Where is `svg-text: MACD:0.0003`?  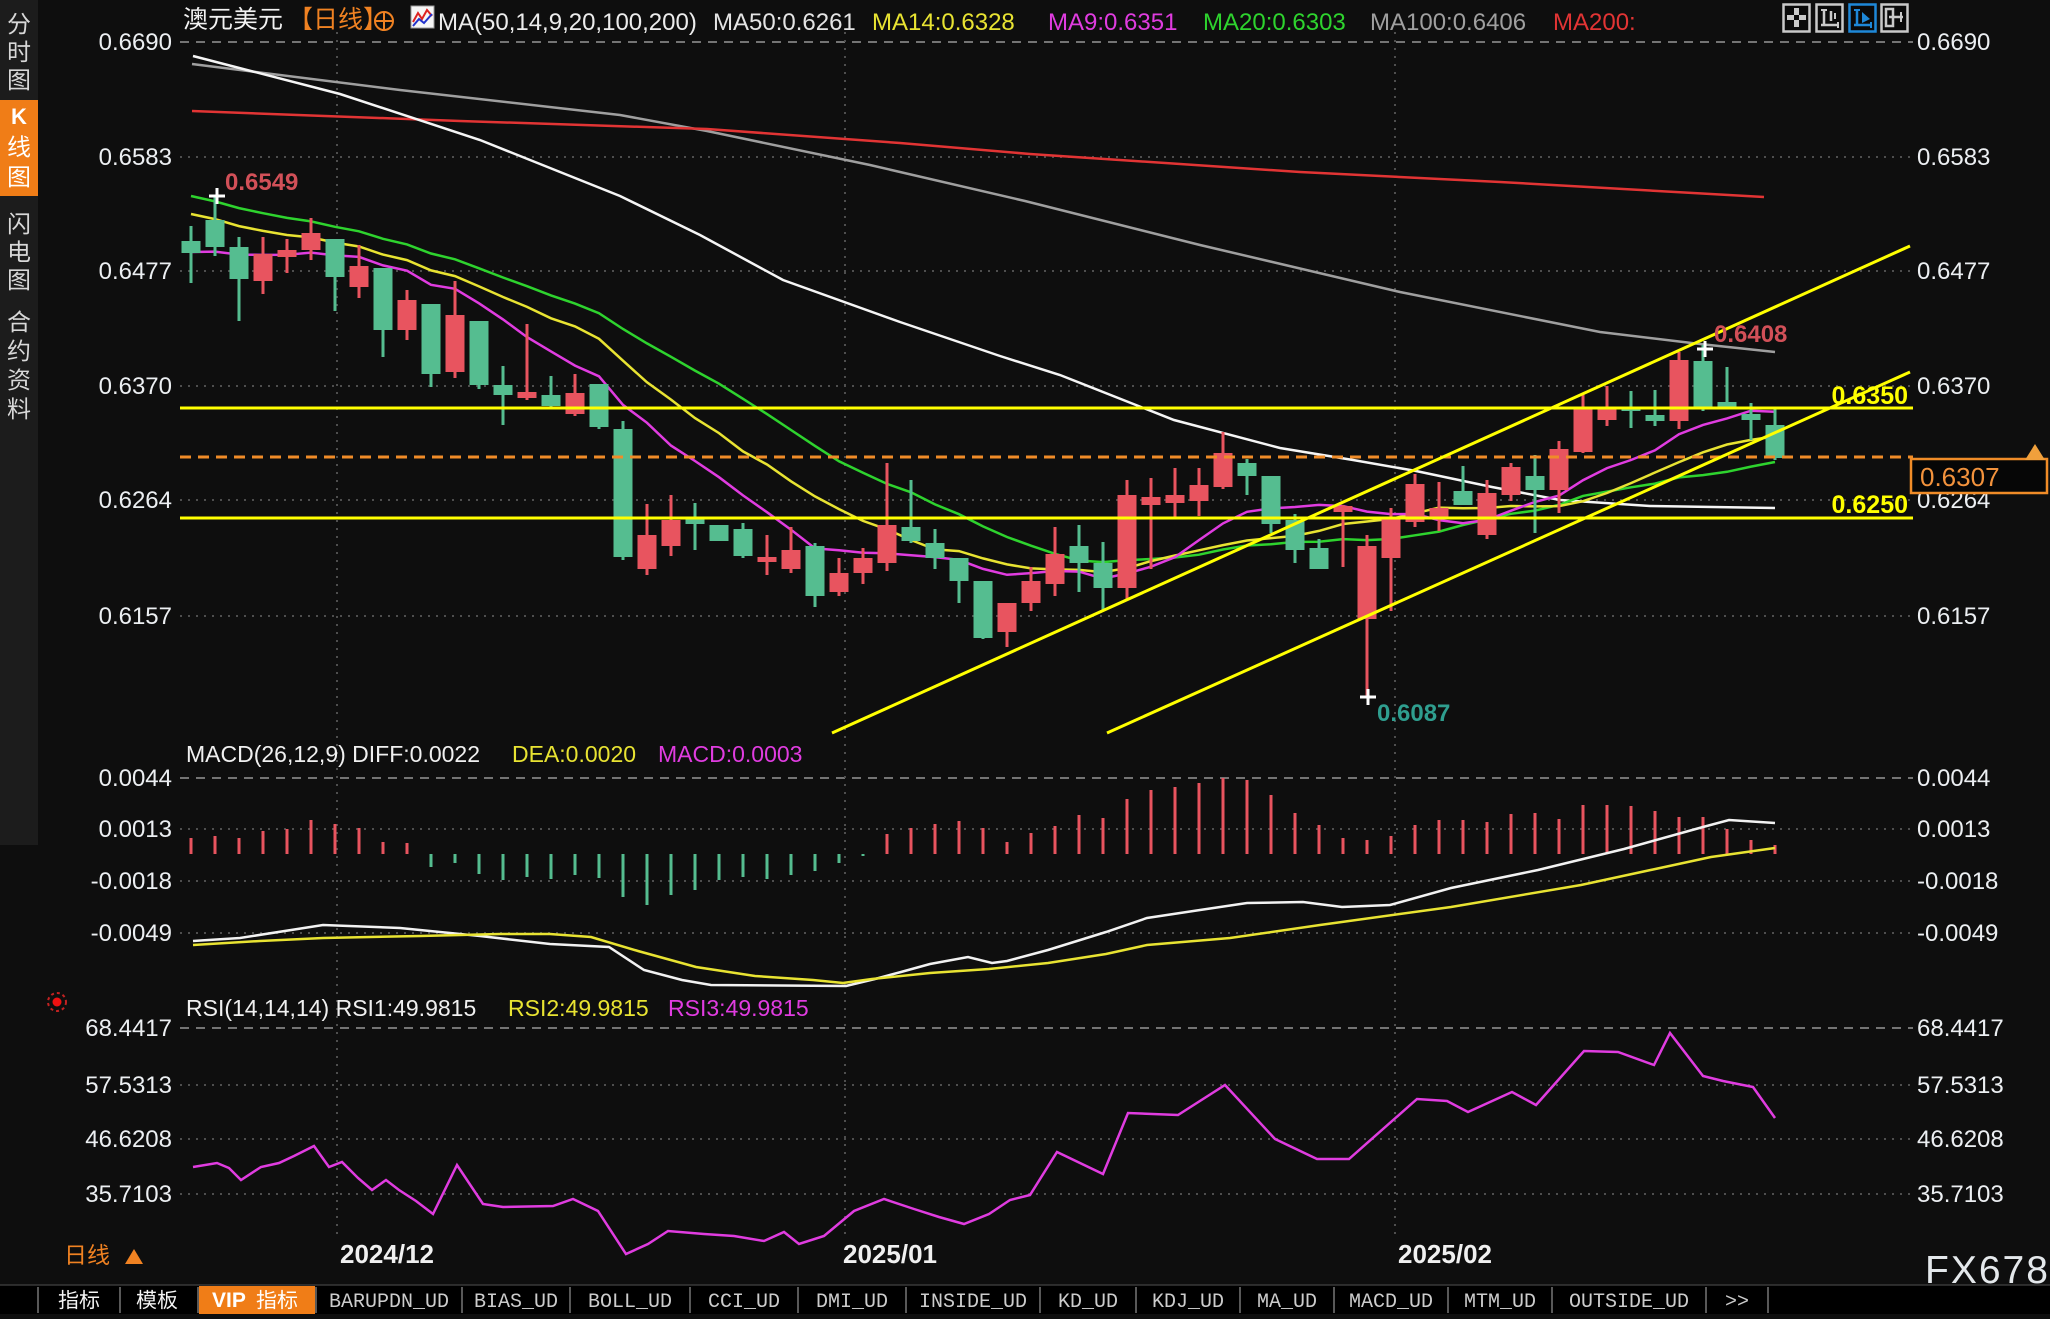 svg-text: MACD:0.0003 is located at coordinates (730, 754).